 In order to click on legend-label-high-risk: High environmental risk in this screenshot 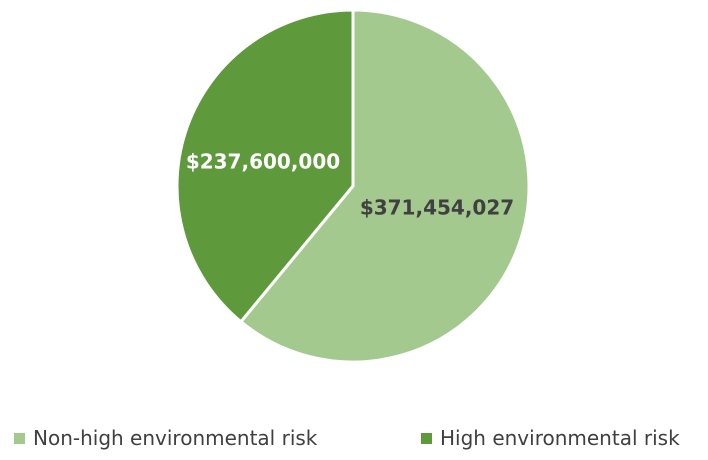, I will do `click(560, 438)`.